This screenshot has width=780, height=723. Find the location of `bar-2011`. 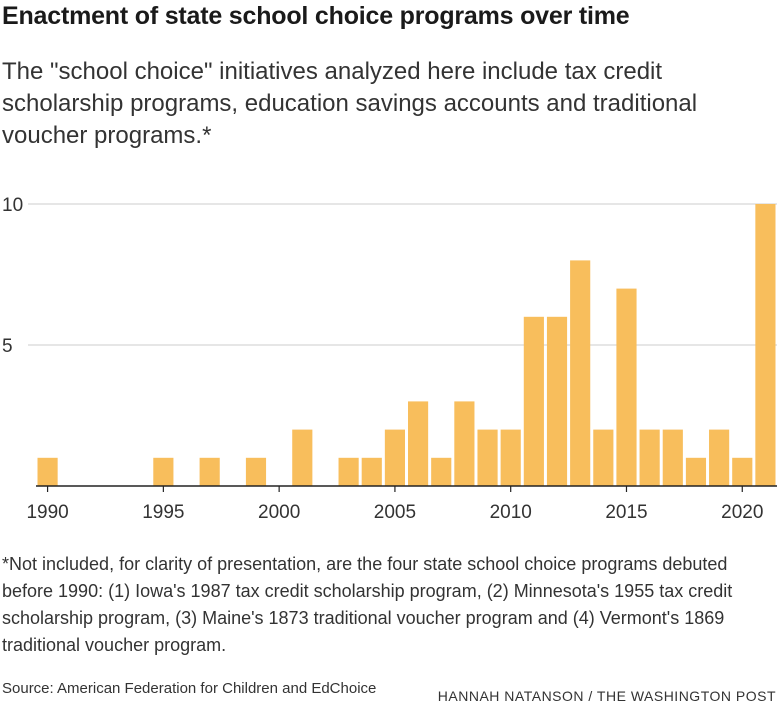

bar-2011 is located at coordinates (533, 401).